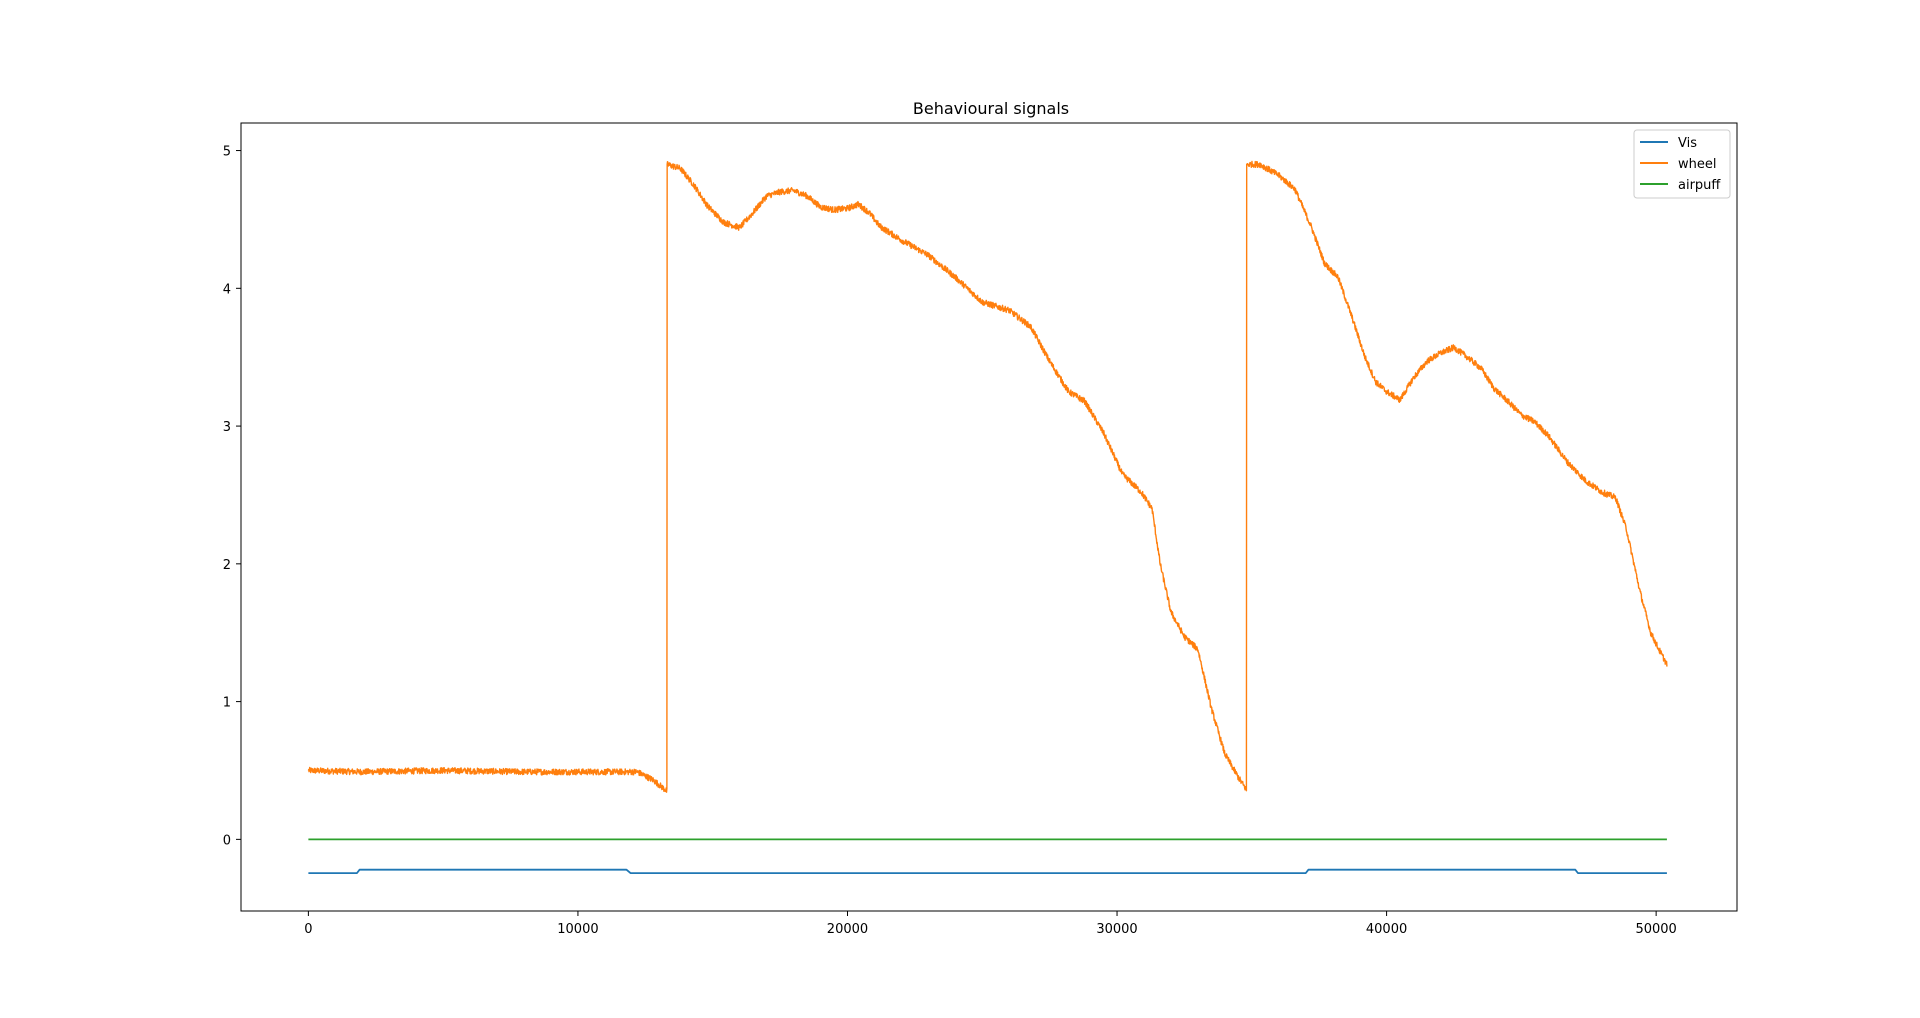  Describe the element at coordinates (990, 924) in the screenshot. I see `x-axis: 0 10000 20000 30000 40000 50000` at that location.